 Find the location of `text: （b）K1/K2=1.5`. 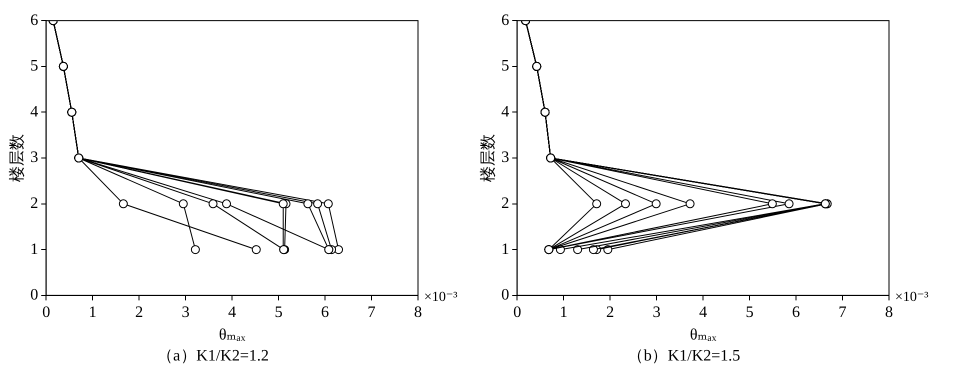

text: （b）K1/K2=1.5 is located at coordinates (684, 356).